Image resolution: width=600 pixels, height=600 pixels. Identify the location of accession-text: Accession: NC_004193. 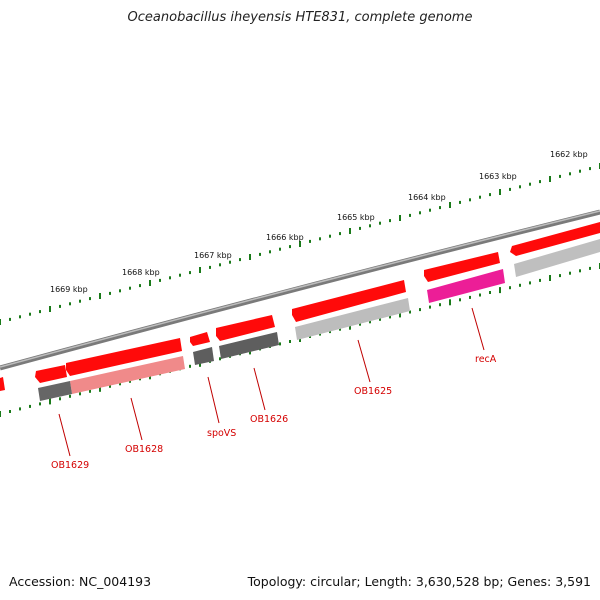
(80, 581).